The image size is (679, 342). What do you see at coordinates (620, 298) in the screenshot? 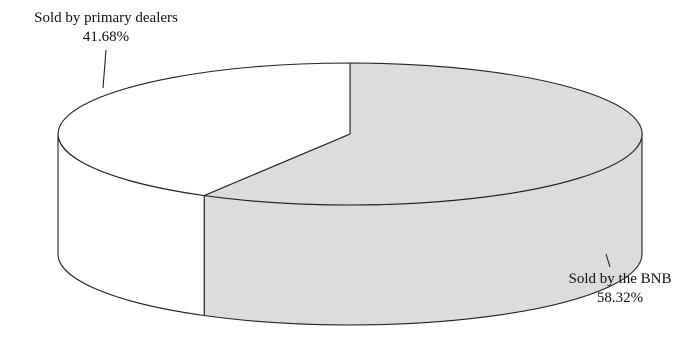
I see `slice-value-bnb: 58.32%` at bounding box center [620, 298].